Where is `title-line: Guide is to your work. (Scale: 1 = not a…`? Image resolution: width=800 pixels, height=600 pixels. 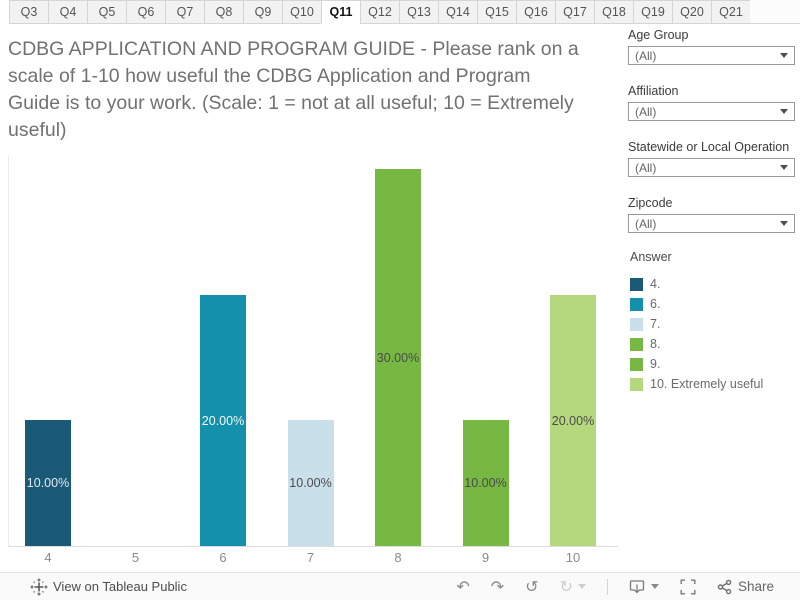
title-line: Guide is to your work. (Scale: 1 = not a… is located at coordinates (291, 103).